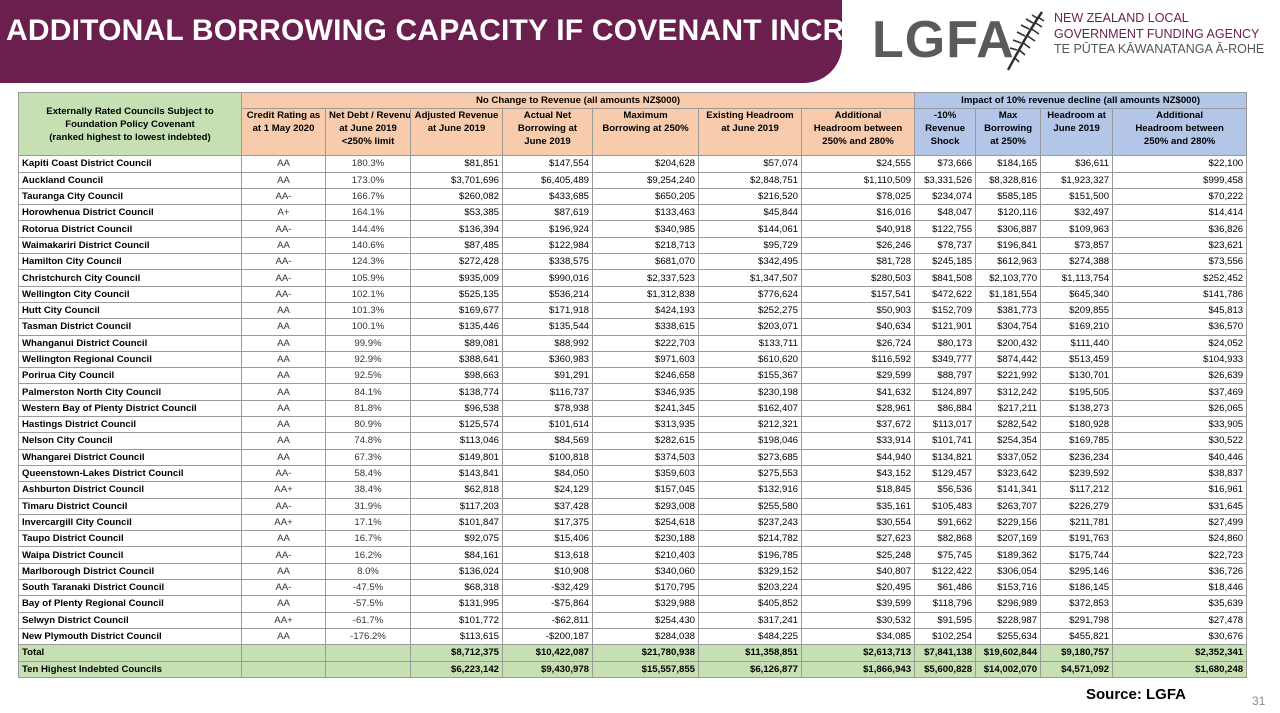 Image resolution: width=1280 pixels, height=713 pixels. I want to click on council-name: South Taranaki District Council, so click(130, 588).